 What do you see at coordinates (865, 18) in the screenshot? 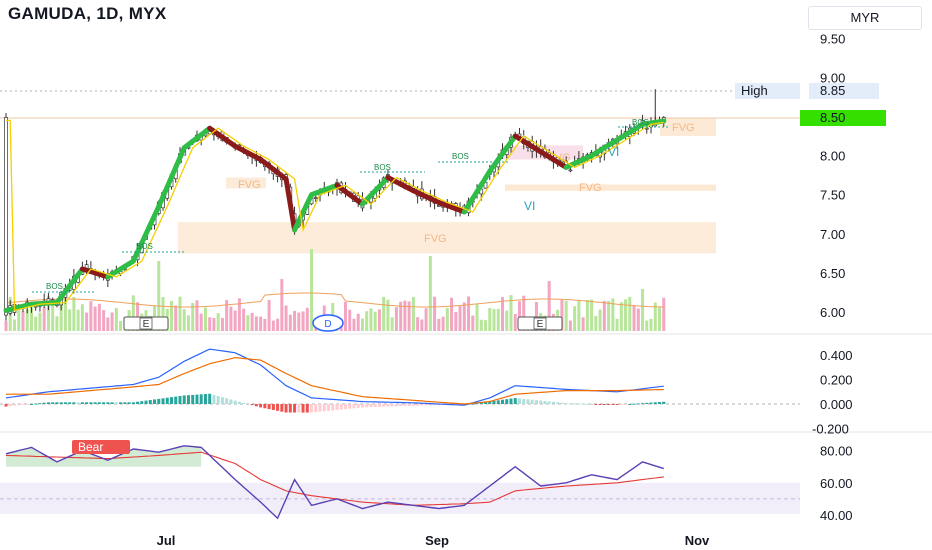
I see `currency-button: MYR` at bounding box center [865, 18].